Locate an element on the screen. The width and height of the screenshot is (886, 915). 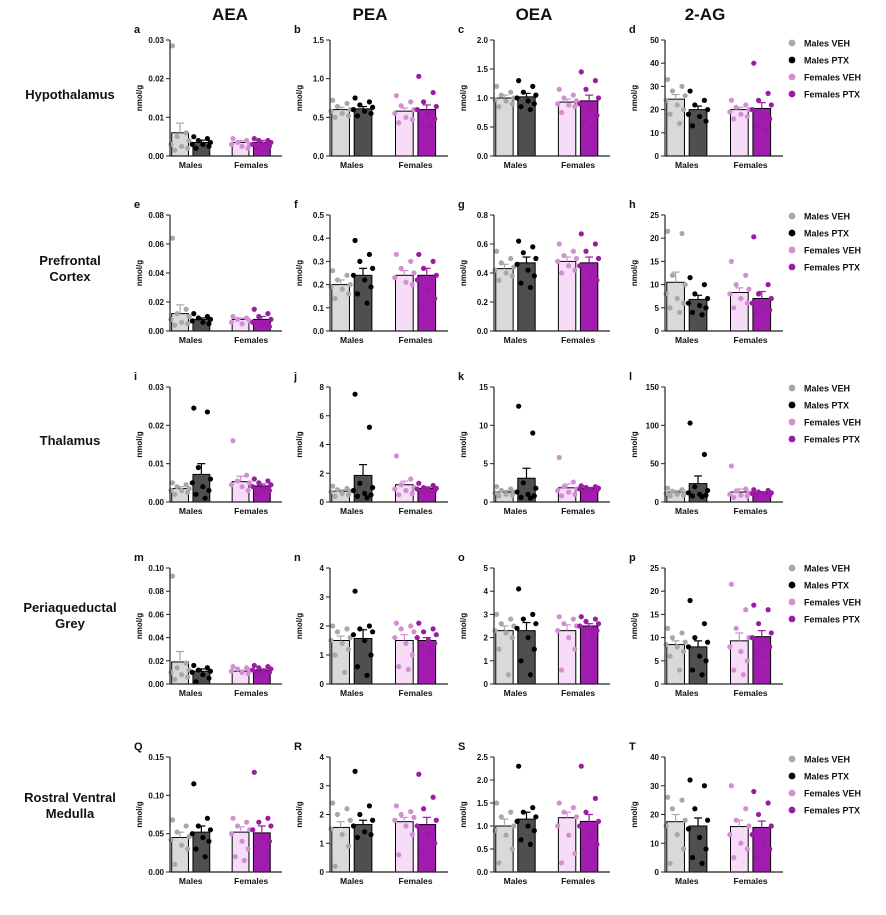
chart-panel-h: h nmol/g 0 5 10 15 20 25 Males Females is located at coordinates (706, 272).